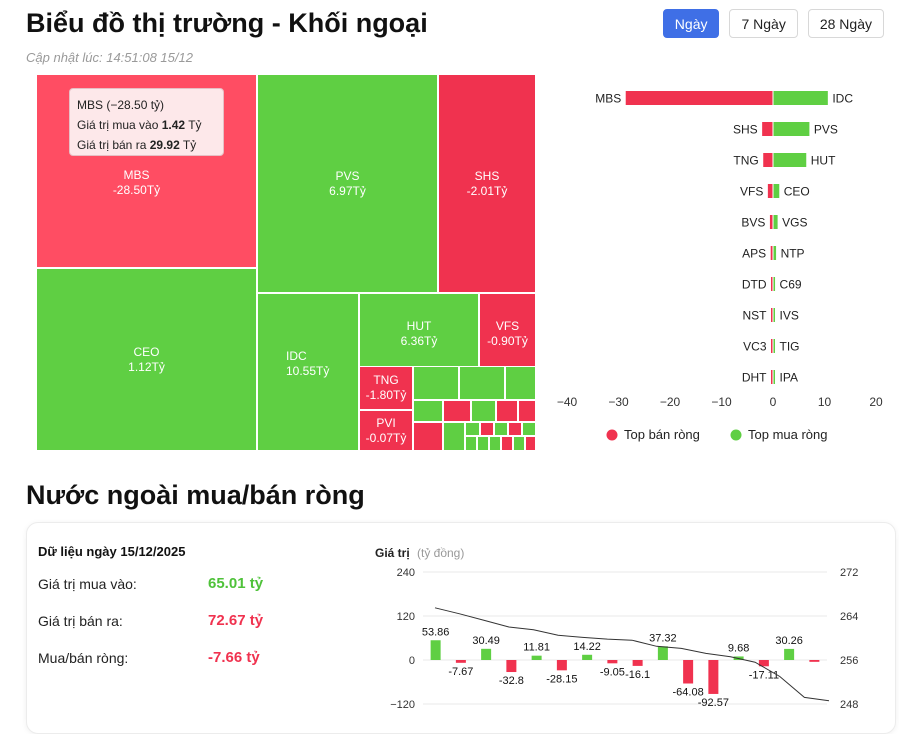  Describe the element at coordinates (487, 183) in the screenshot. I see `treemap-tile-shs: SHS -2.01Tỷ` at that location.